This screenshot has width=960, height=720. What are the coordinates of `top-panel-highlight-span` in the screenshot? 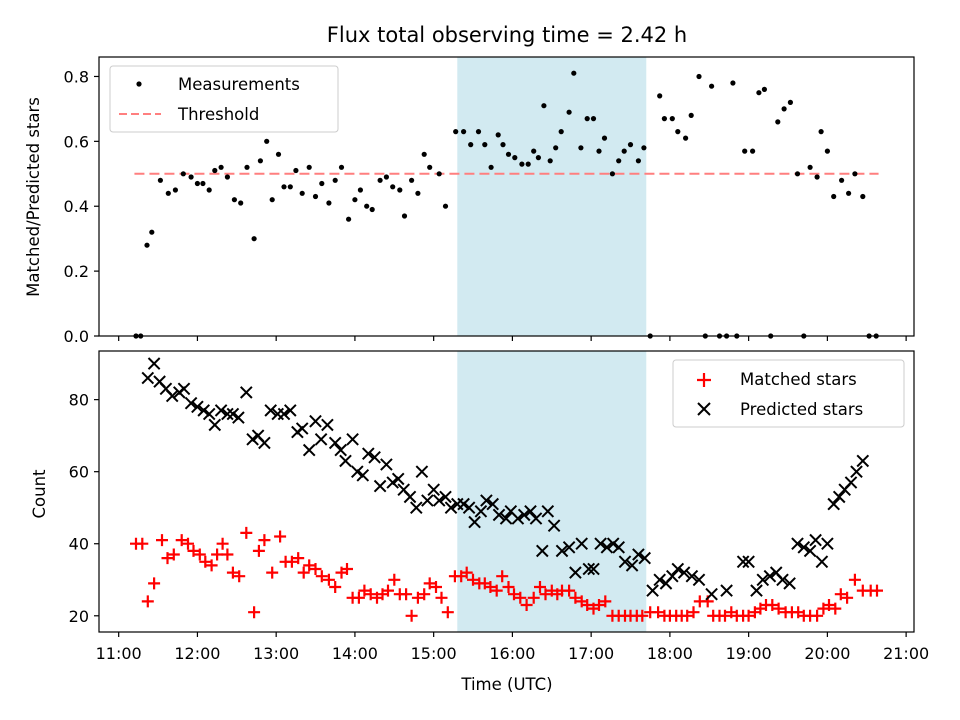 It's located at (552, 196).